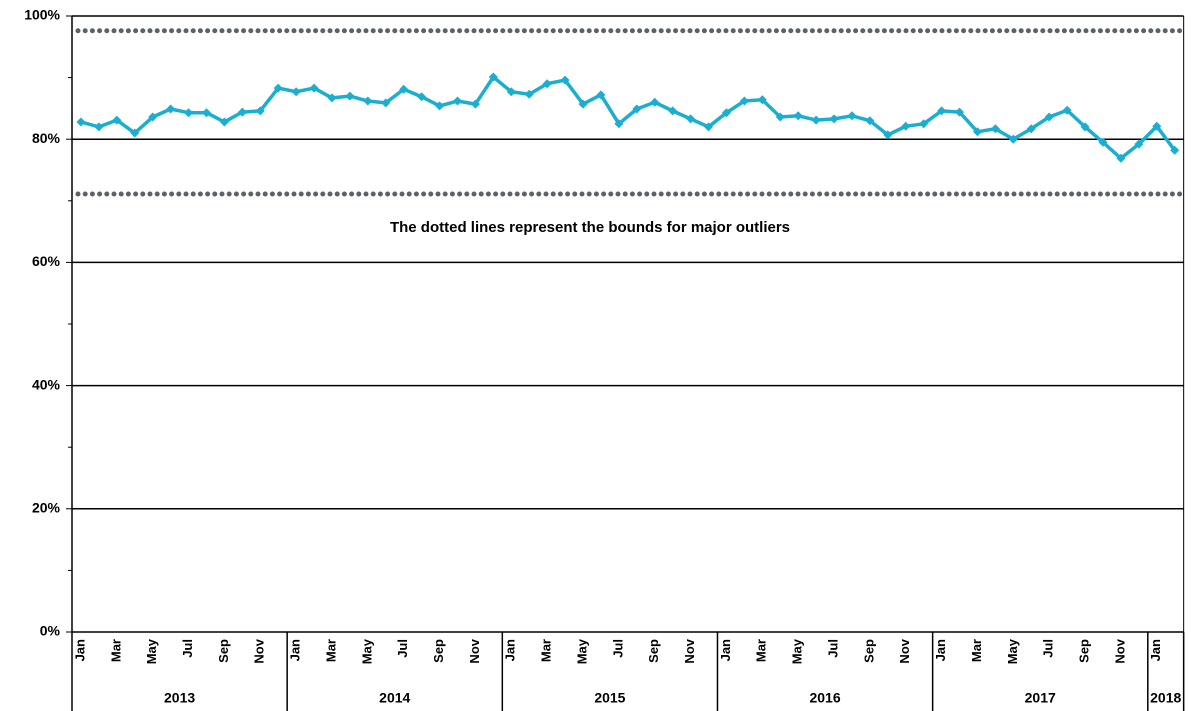  What do you see at coordinates (46, 384) in the screenshot?
I see `y-tick-label: 40%` at bounding box center [46, 384].